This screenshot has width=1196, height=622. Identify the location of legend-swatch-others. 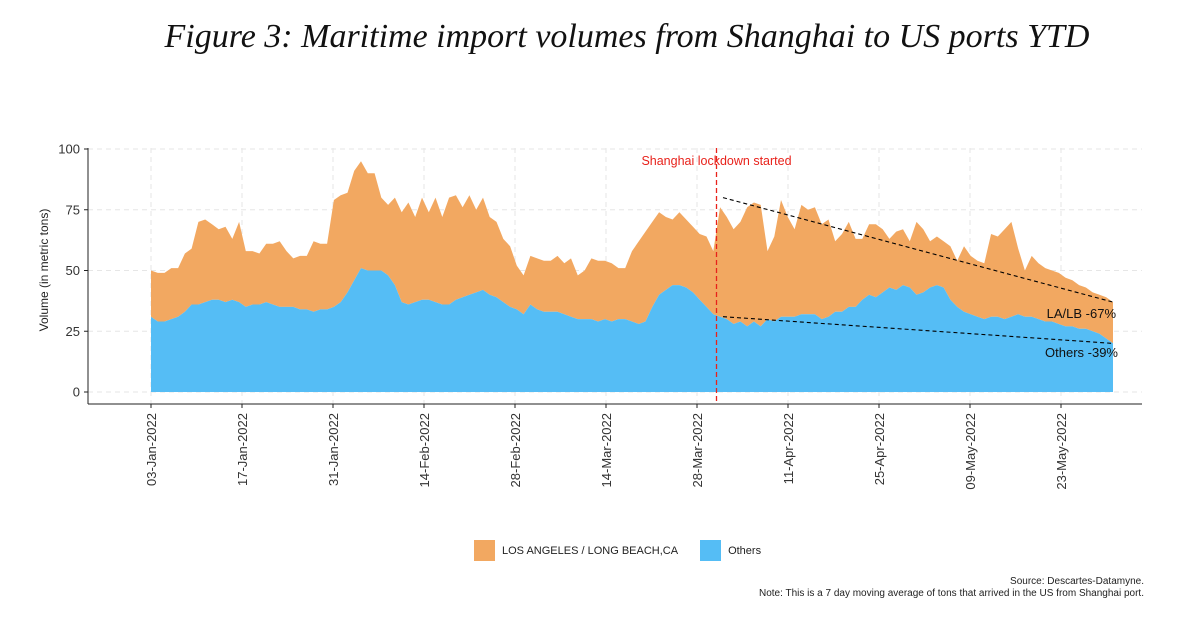
(711, 550).